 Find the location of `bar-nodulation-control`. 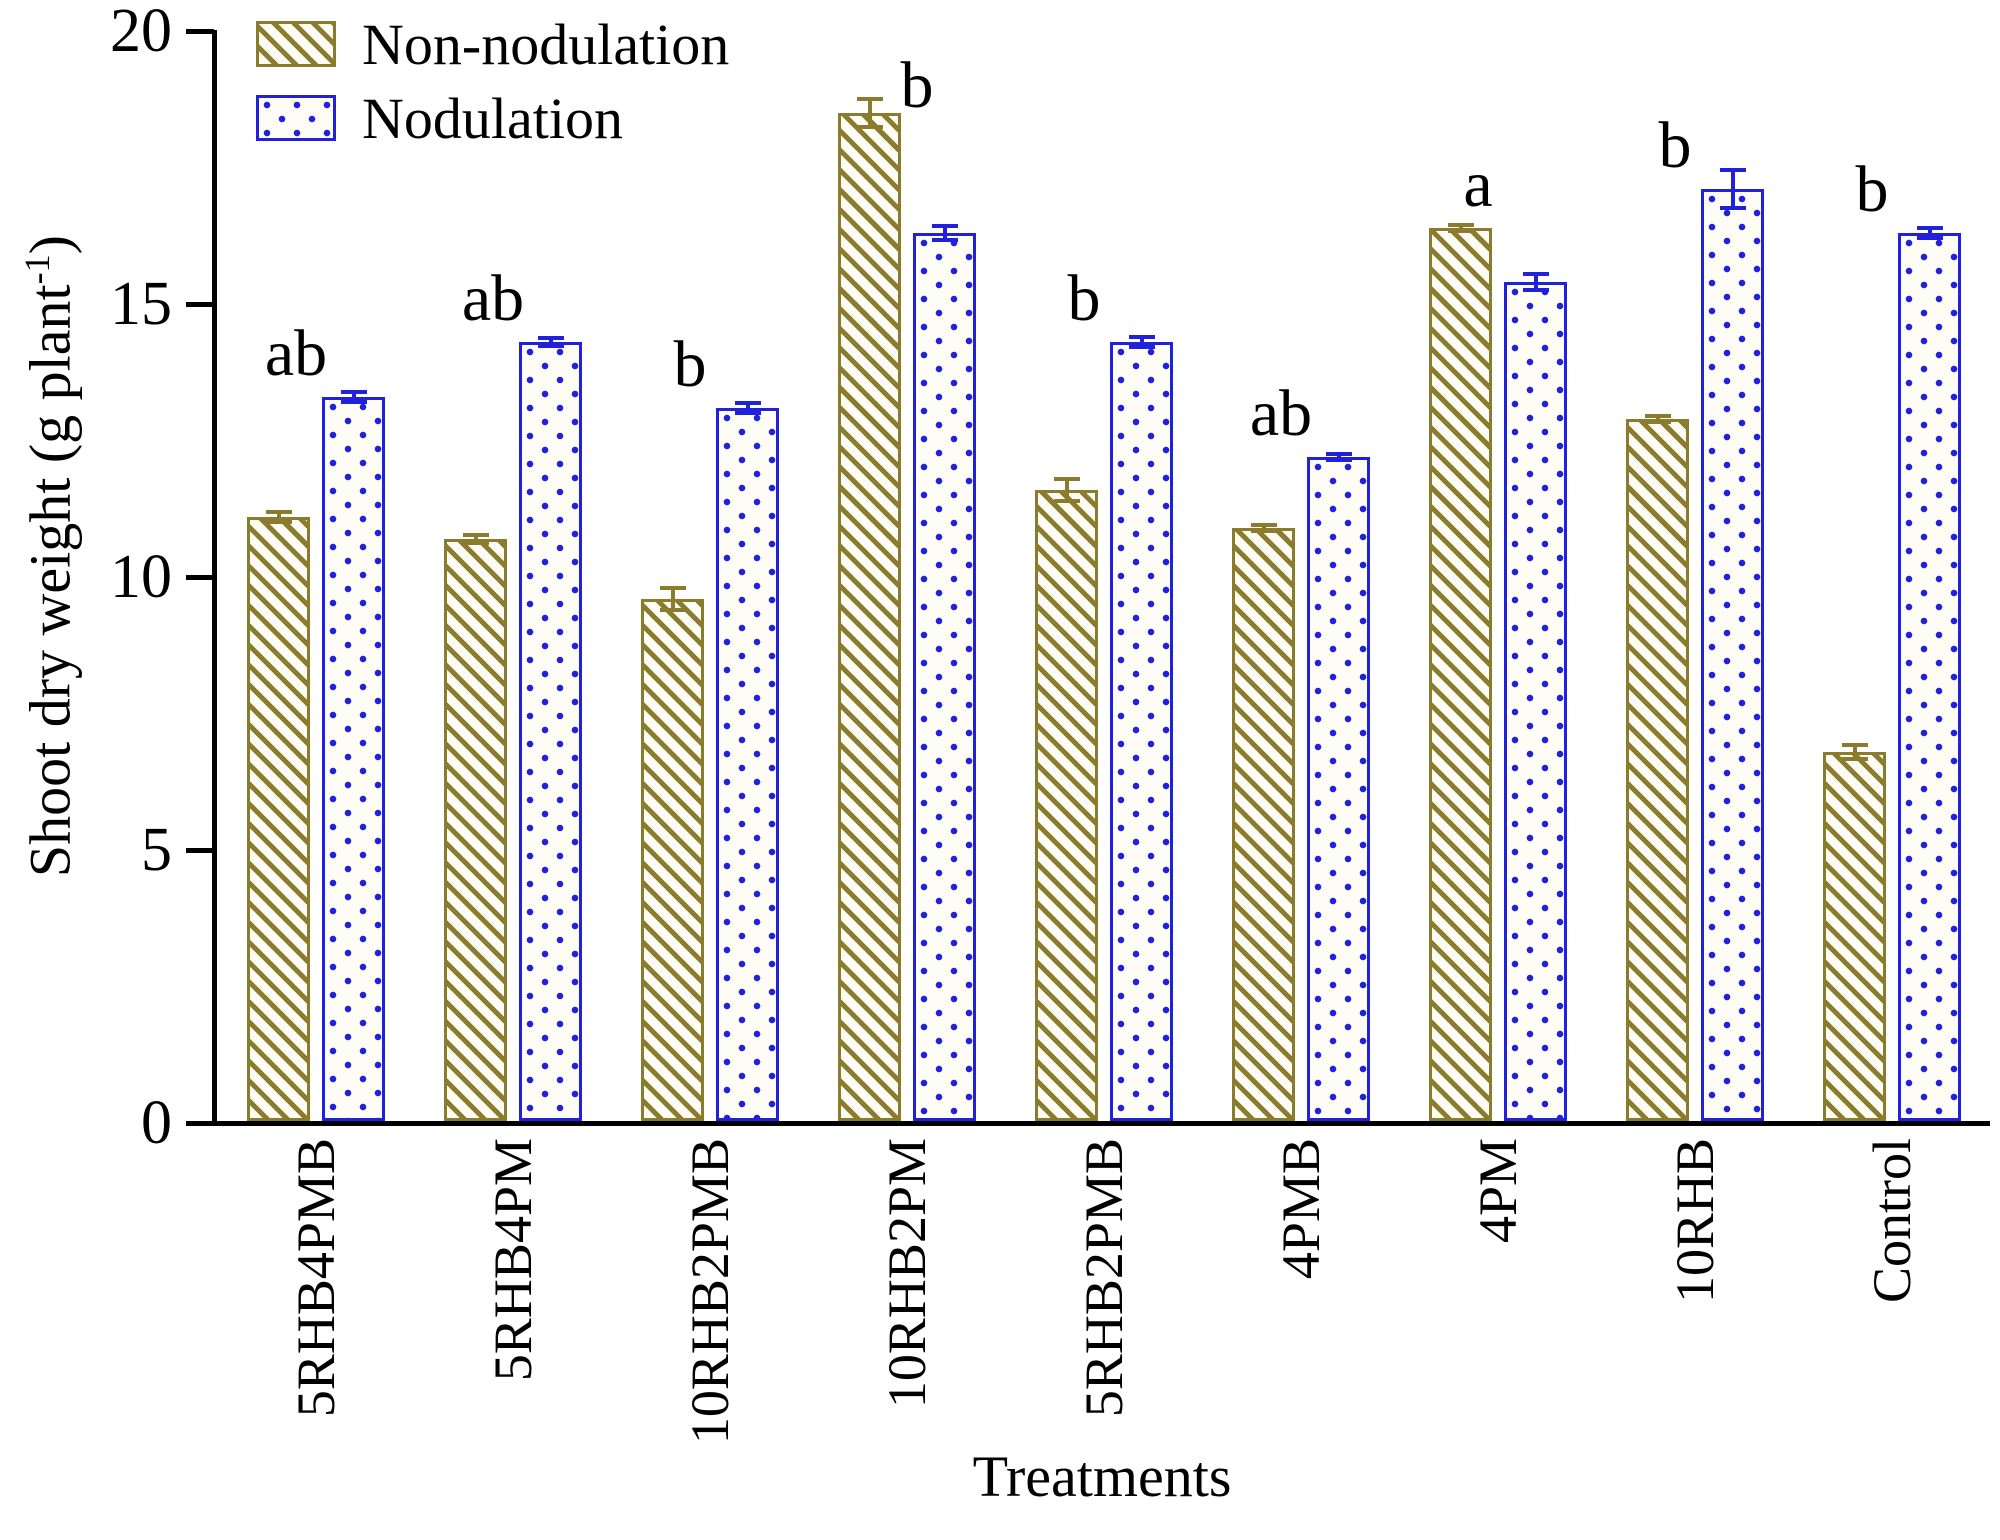

bar-nodulation-control is located at coordinates (1929, 677).